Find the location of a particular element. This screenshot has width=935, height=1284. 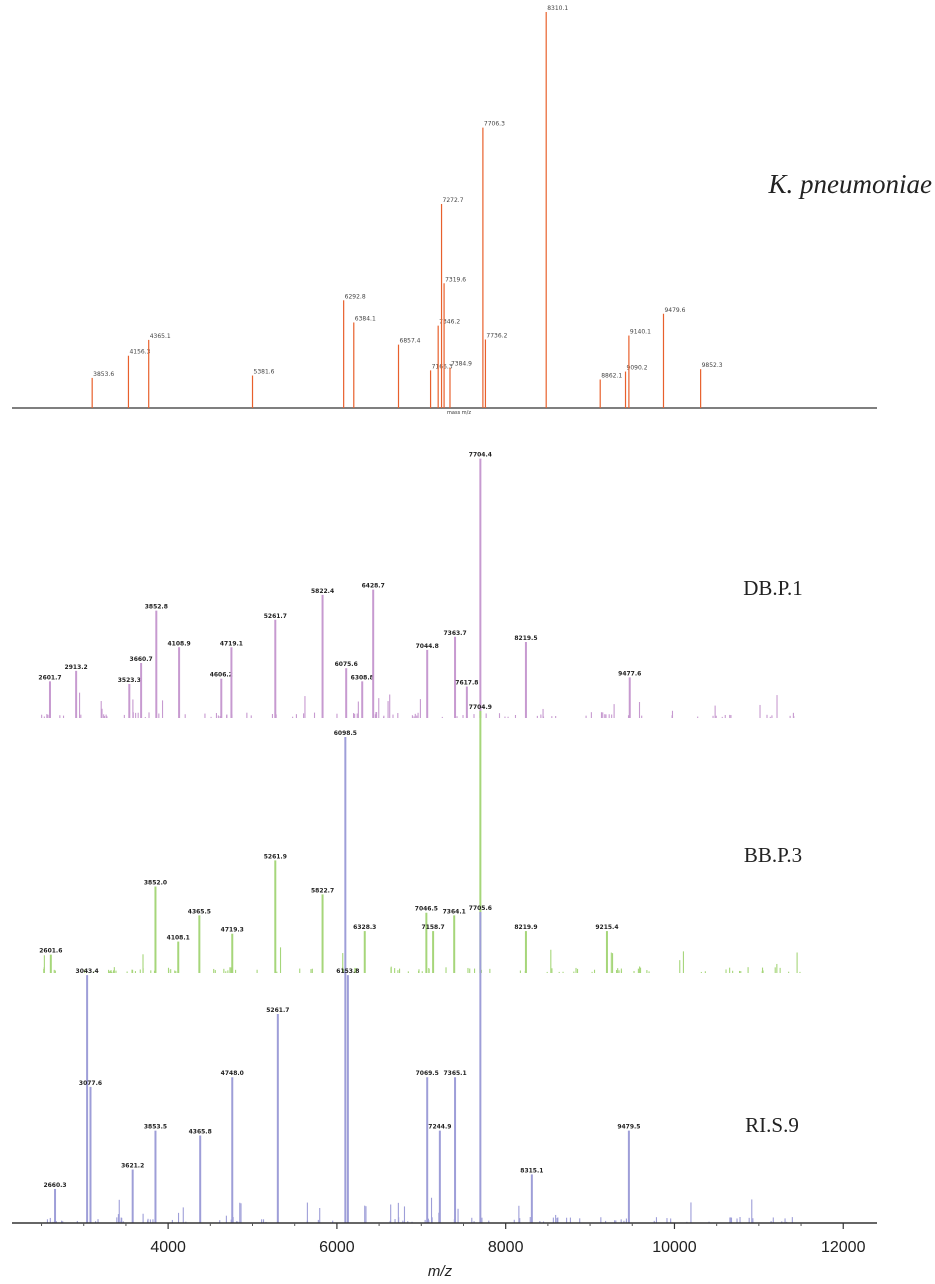

peak-label-k-pneumoniae-5: 6292.8 is located at coordinates (355, 296).